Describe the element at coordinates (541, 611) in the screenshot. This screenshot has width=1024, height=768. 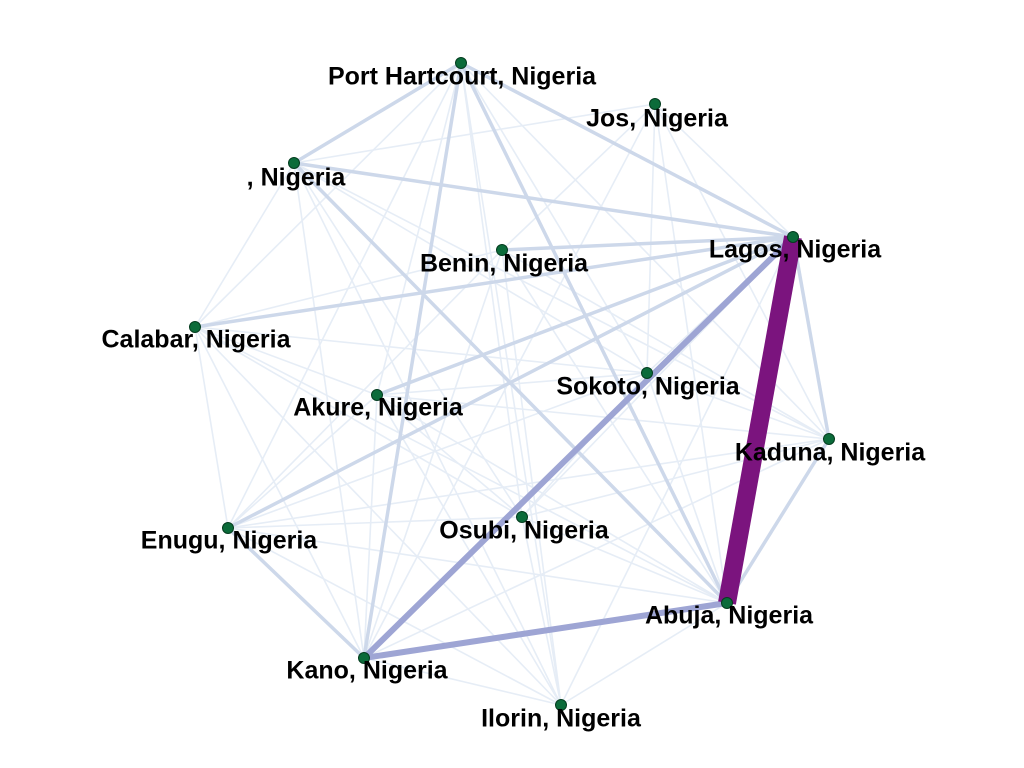
I see `edge-osubi-ilorin` at that location.